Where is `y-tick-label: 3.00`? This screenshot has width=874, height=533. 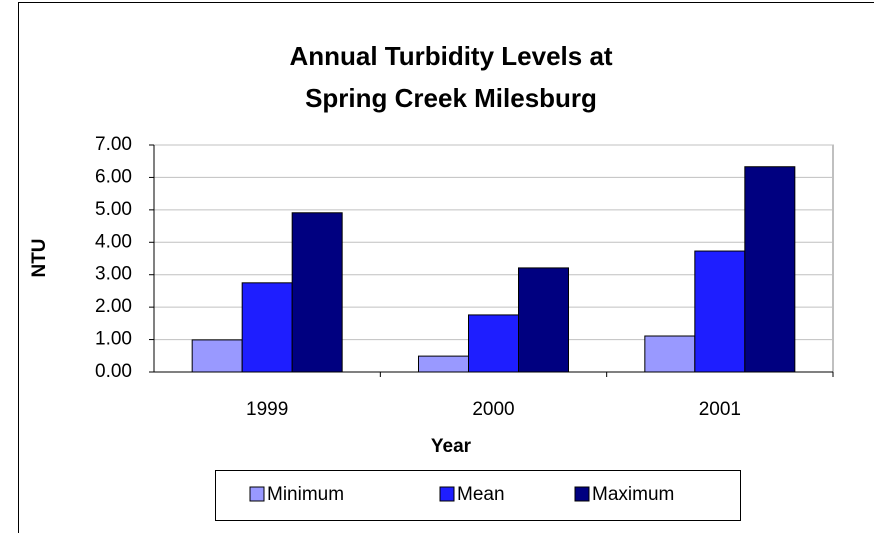 y-tick-label: 3.00 is located at coordinates (113, 274).